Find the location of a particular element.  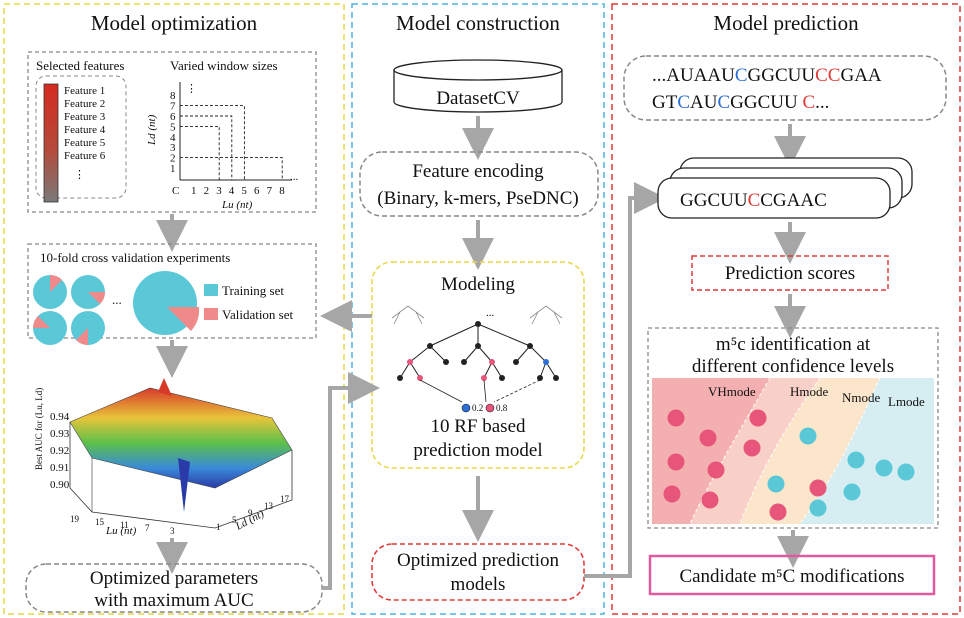

surface-y-tick: 9 is located at coordinates (250, 513).